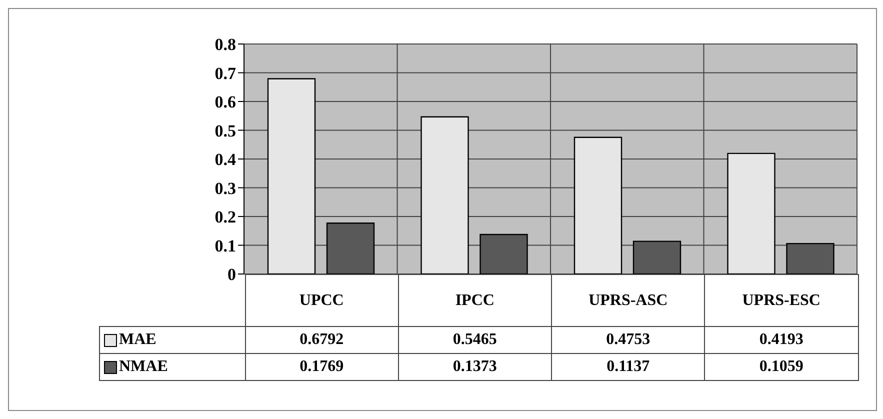  I want to click on legend-label: MAE, so click(172, 340).